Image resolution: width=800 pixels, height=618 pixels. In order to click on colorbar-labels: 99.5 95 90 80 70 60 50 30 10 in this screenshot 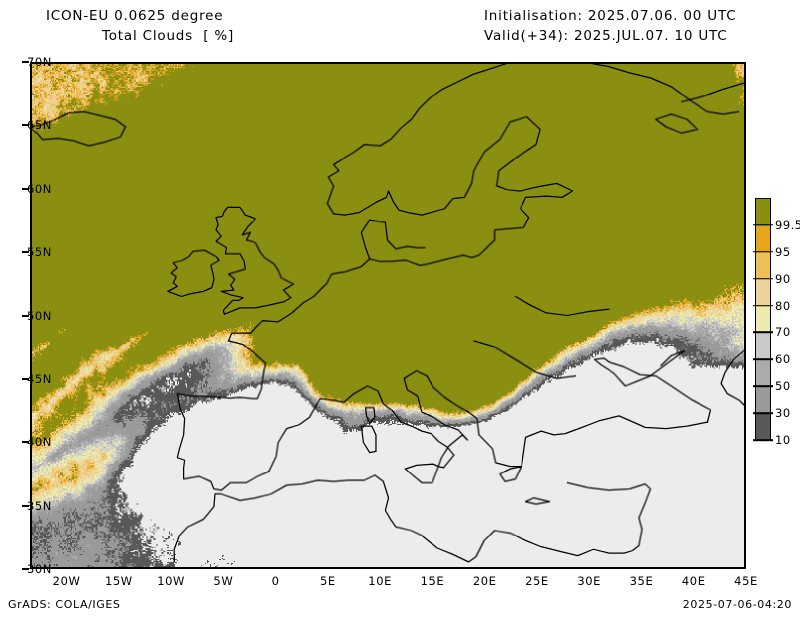, I will do `click(787, 322)`.